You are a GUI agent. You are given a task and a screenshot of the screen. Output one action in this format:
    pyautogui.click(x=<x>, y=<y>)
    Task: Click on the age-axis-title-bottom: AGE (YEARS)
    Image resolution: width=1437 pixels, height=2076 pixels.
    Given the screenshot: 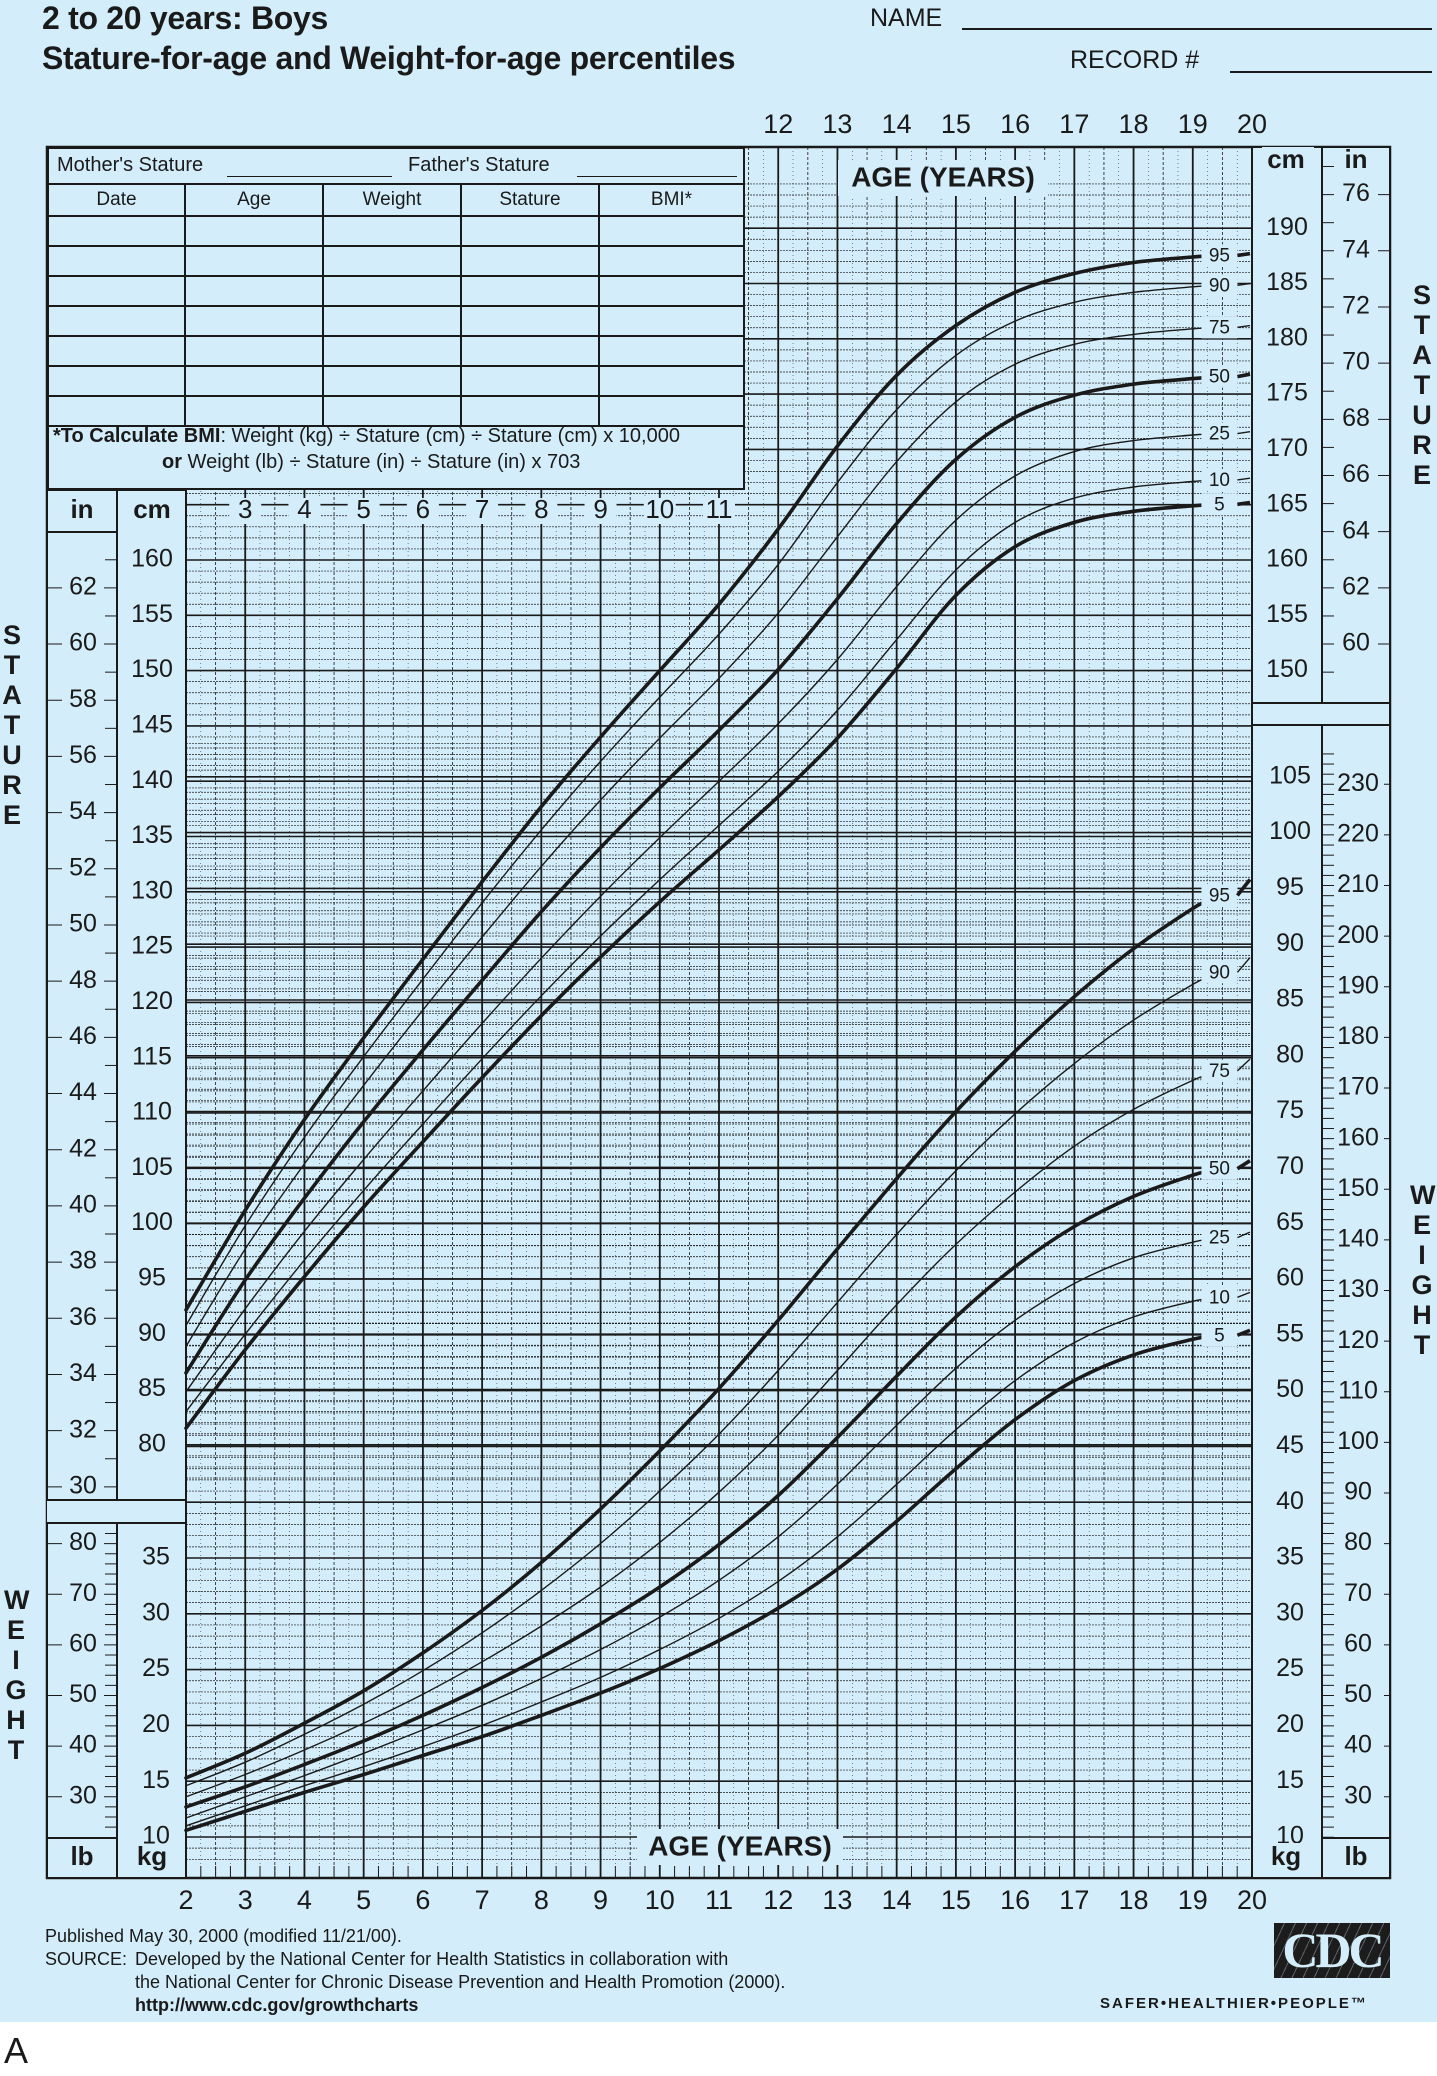 What is the action you would take?
    pyautogui.click(x=740, y=1845)
    